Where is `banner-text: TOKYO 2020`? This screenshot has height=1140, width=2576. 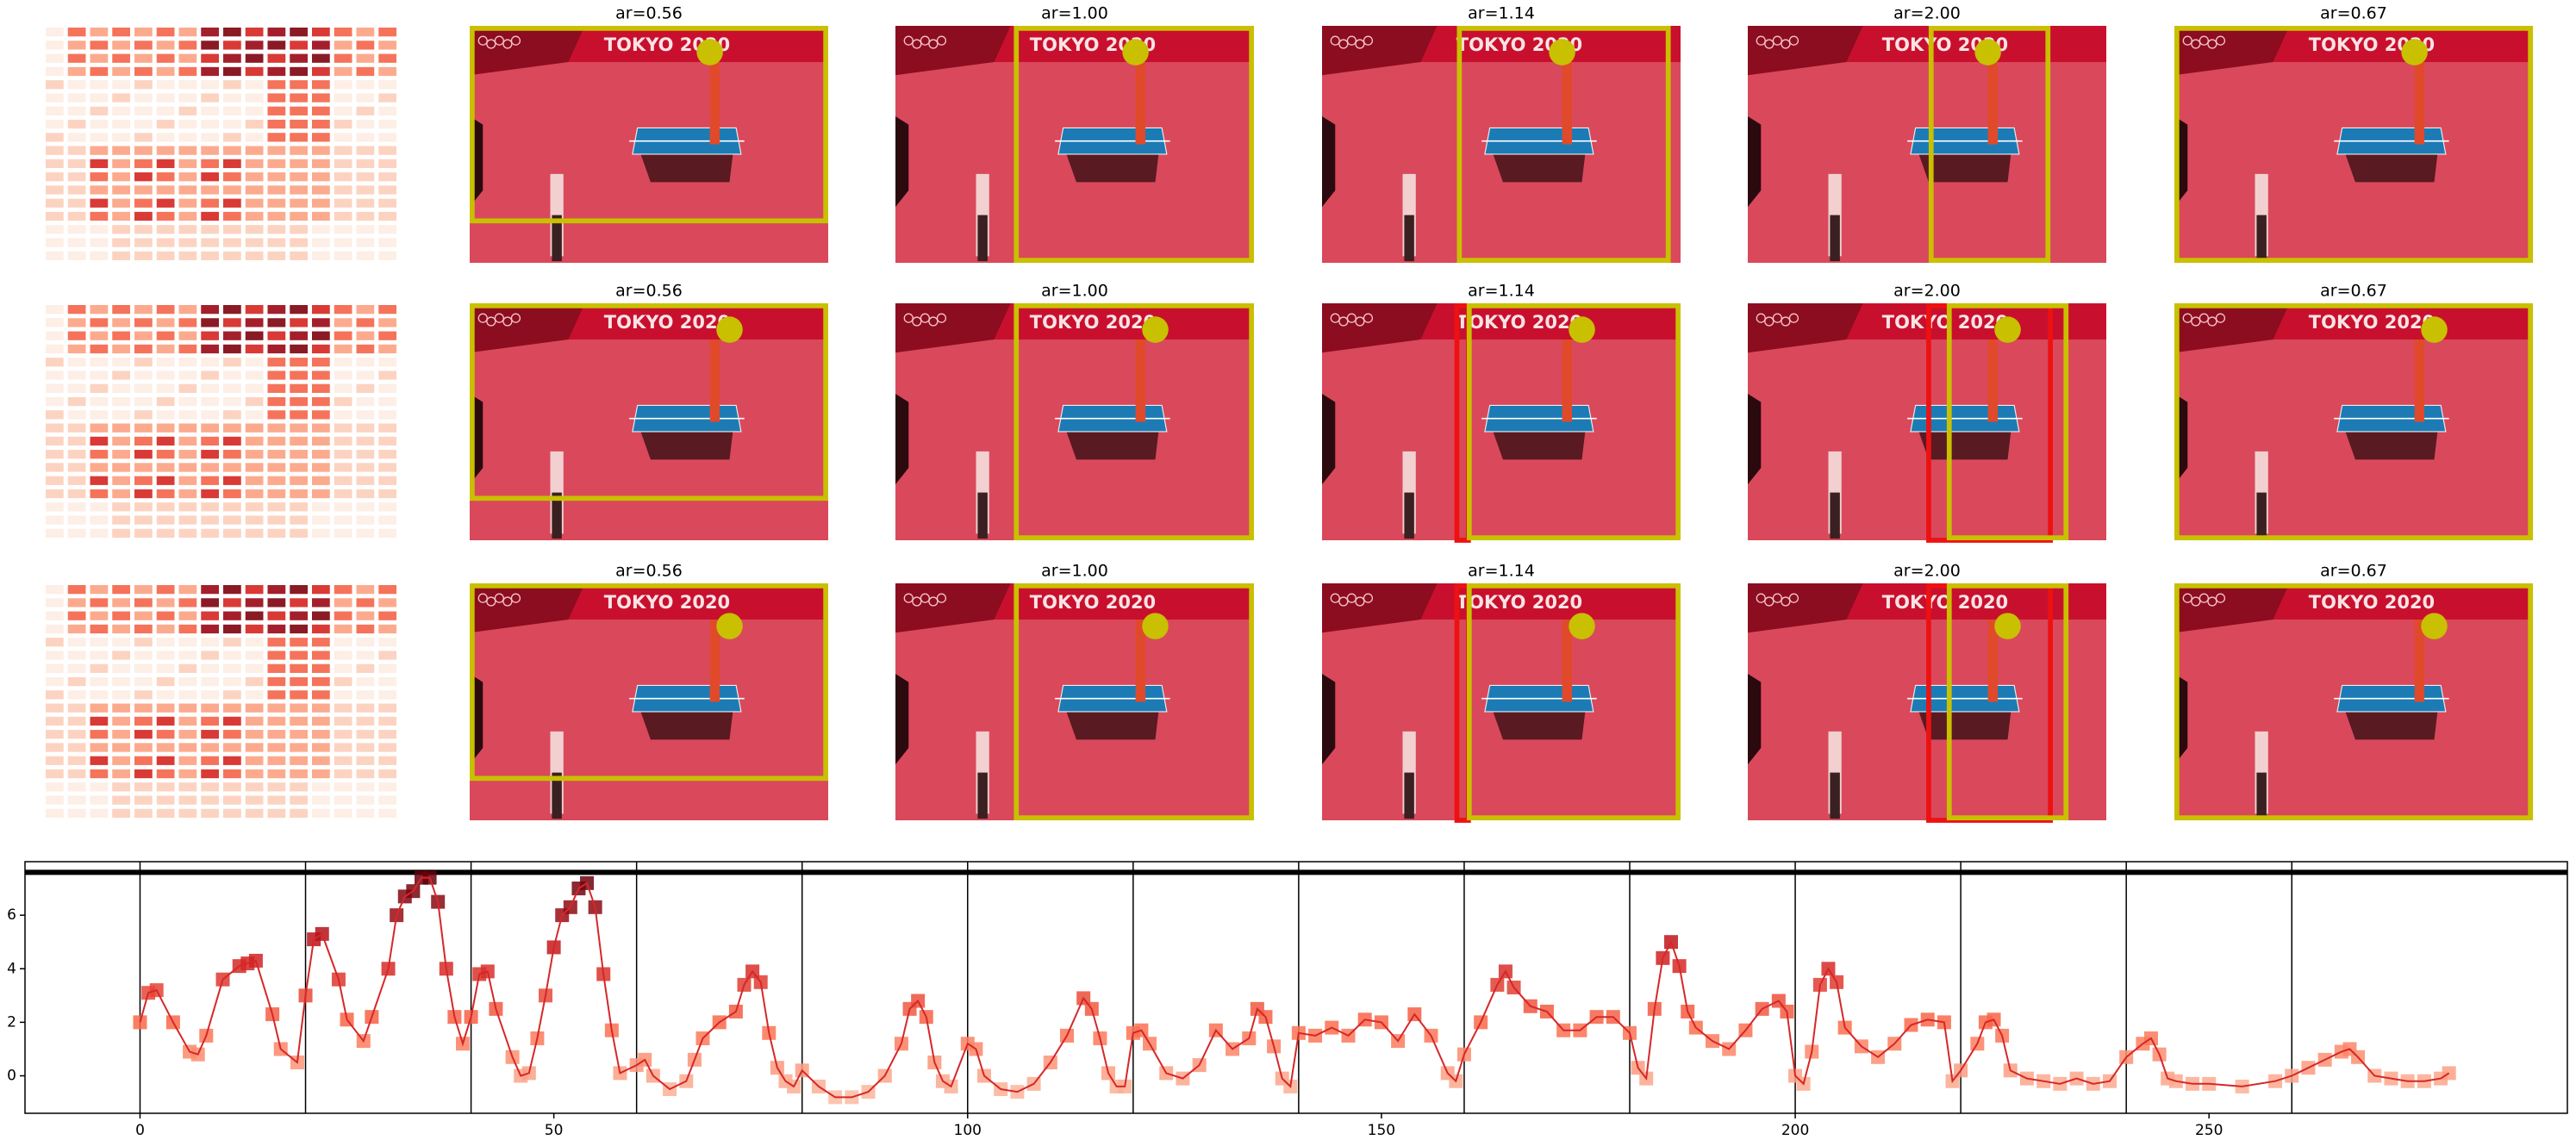 banner-text: TOKYO 2020 is located at coordinates (2372, 322).